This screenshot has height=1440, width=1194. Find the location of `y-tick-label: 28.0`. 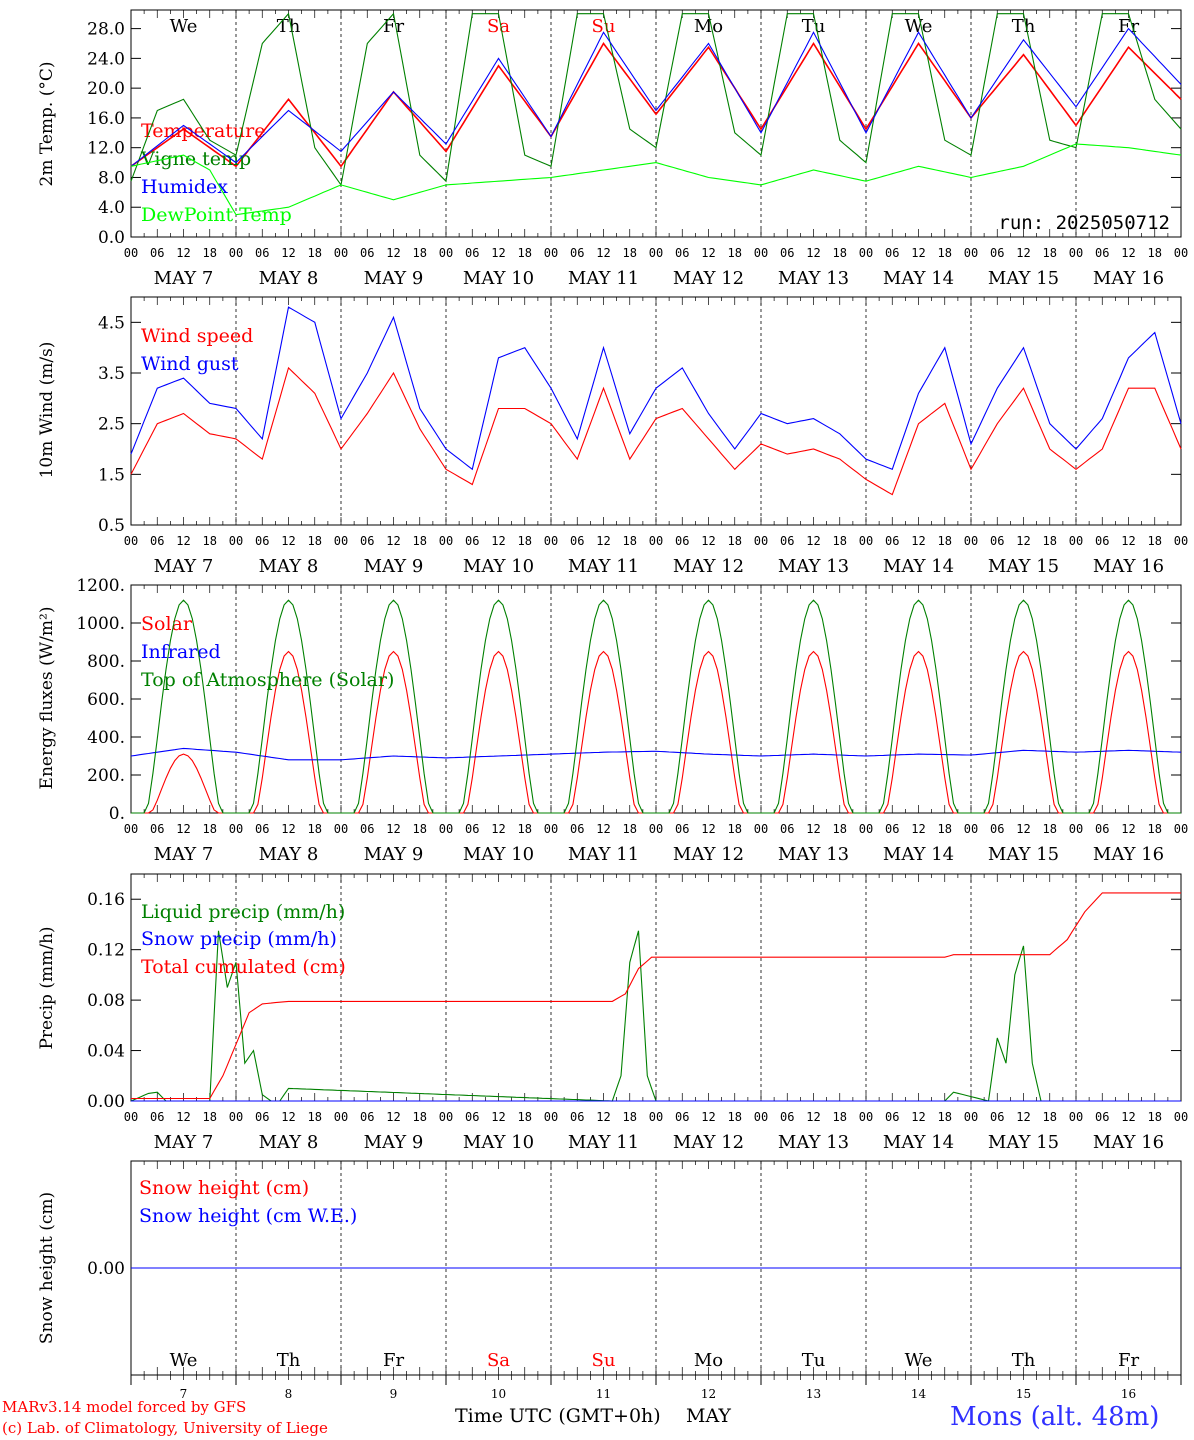

y-tick-label: 28.0 is located at coordinates (106, 30).